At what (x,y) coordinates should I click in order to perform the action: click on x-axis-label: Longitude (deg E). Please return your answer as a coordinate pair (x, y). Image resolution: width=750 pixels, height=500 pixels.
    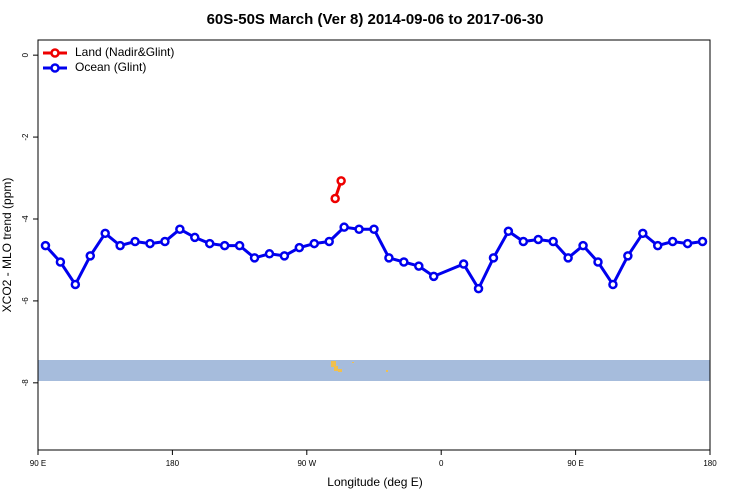
    Looking at the image, I should click on (374, 482).